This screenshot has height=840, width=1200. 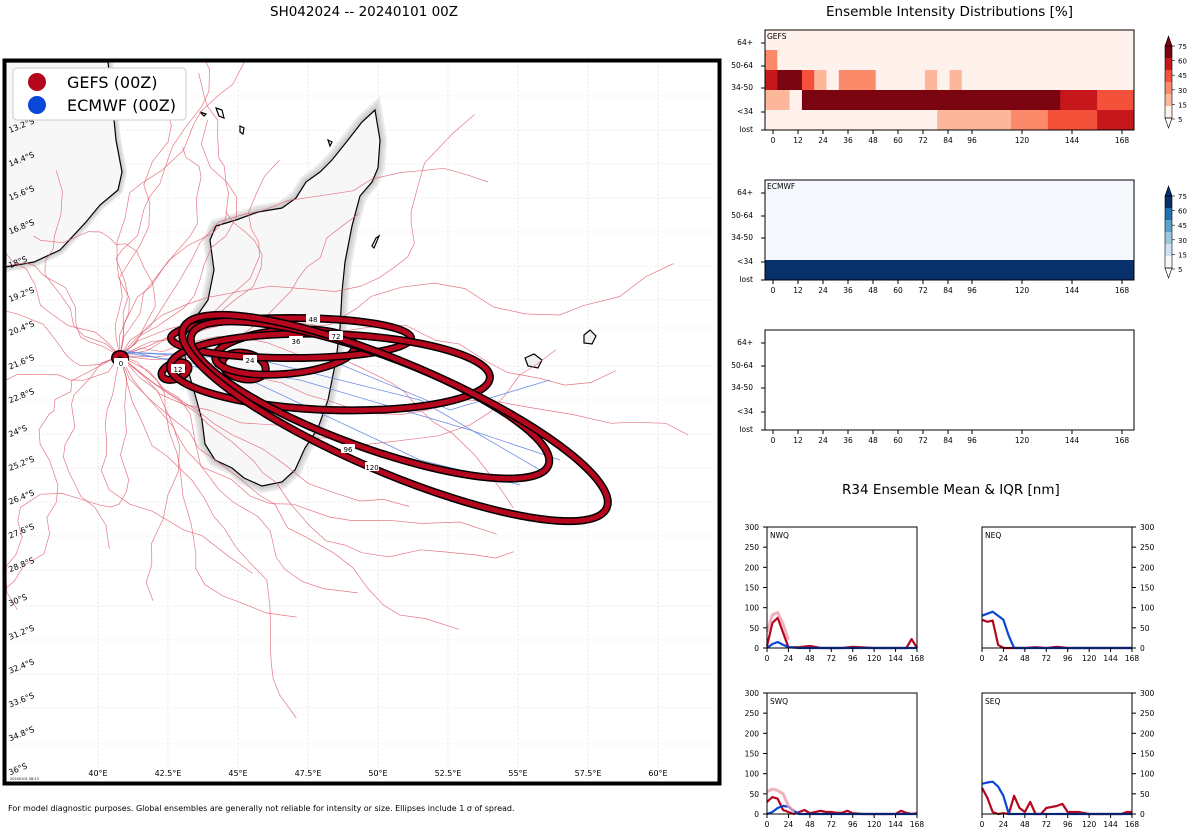 I want to click on panel-frame, so click(x=842, y=587).